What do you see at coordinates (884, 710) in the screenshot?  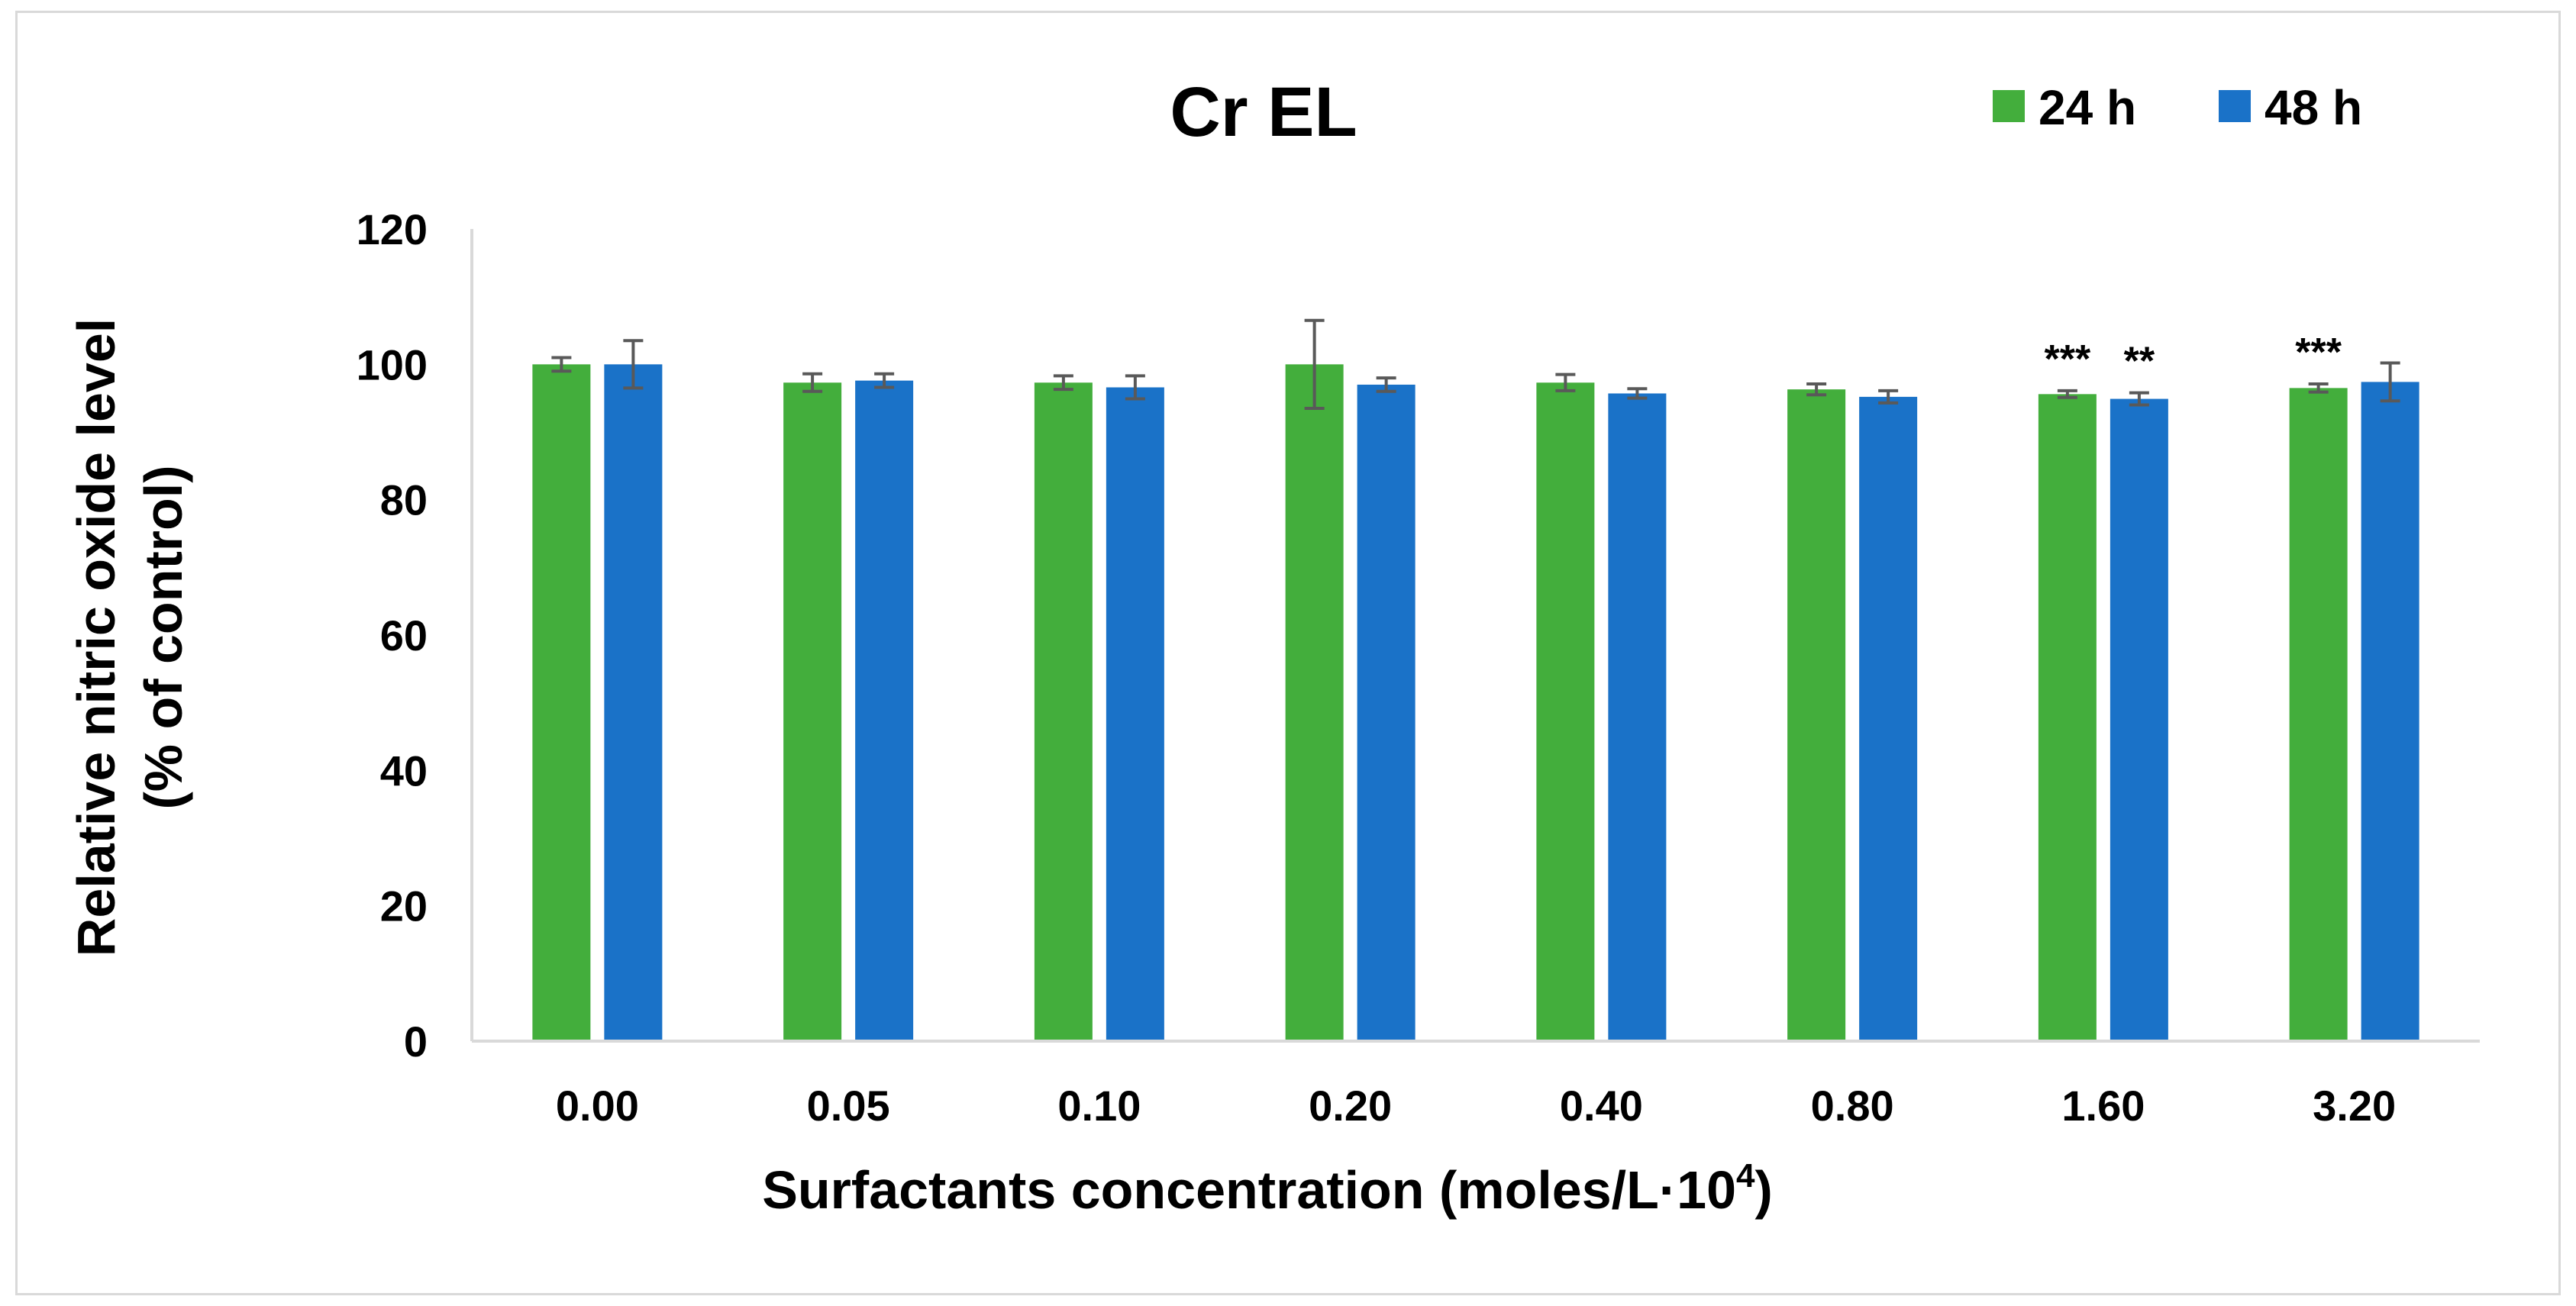 I see `bar-48h-0.05` at bounding box center [884, 710].